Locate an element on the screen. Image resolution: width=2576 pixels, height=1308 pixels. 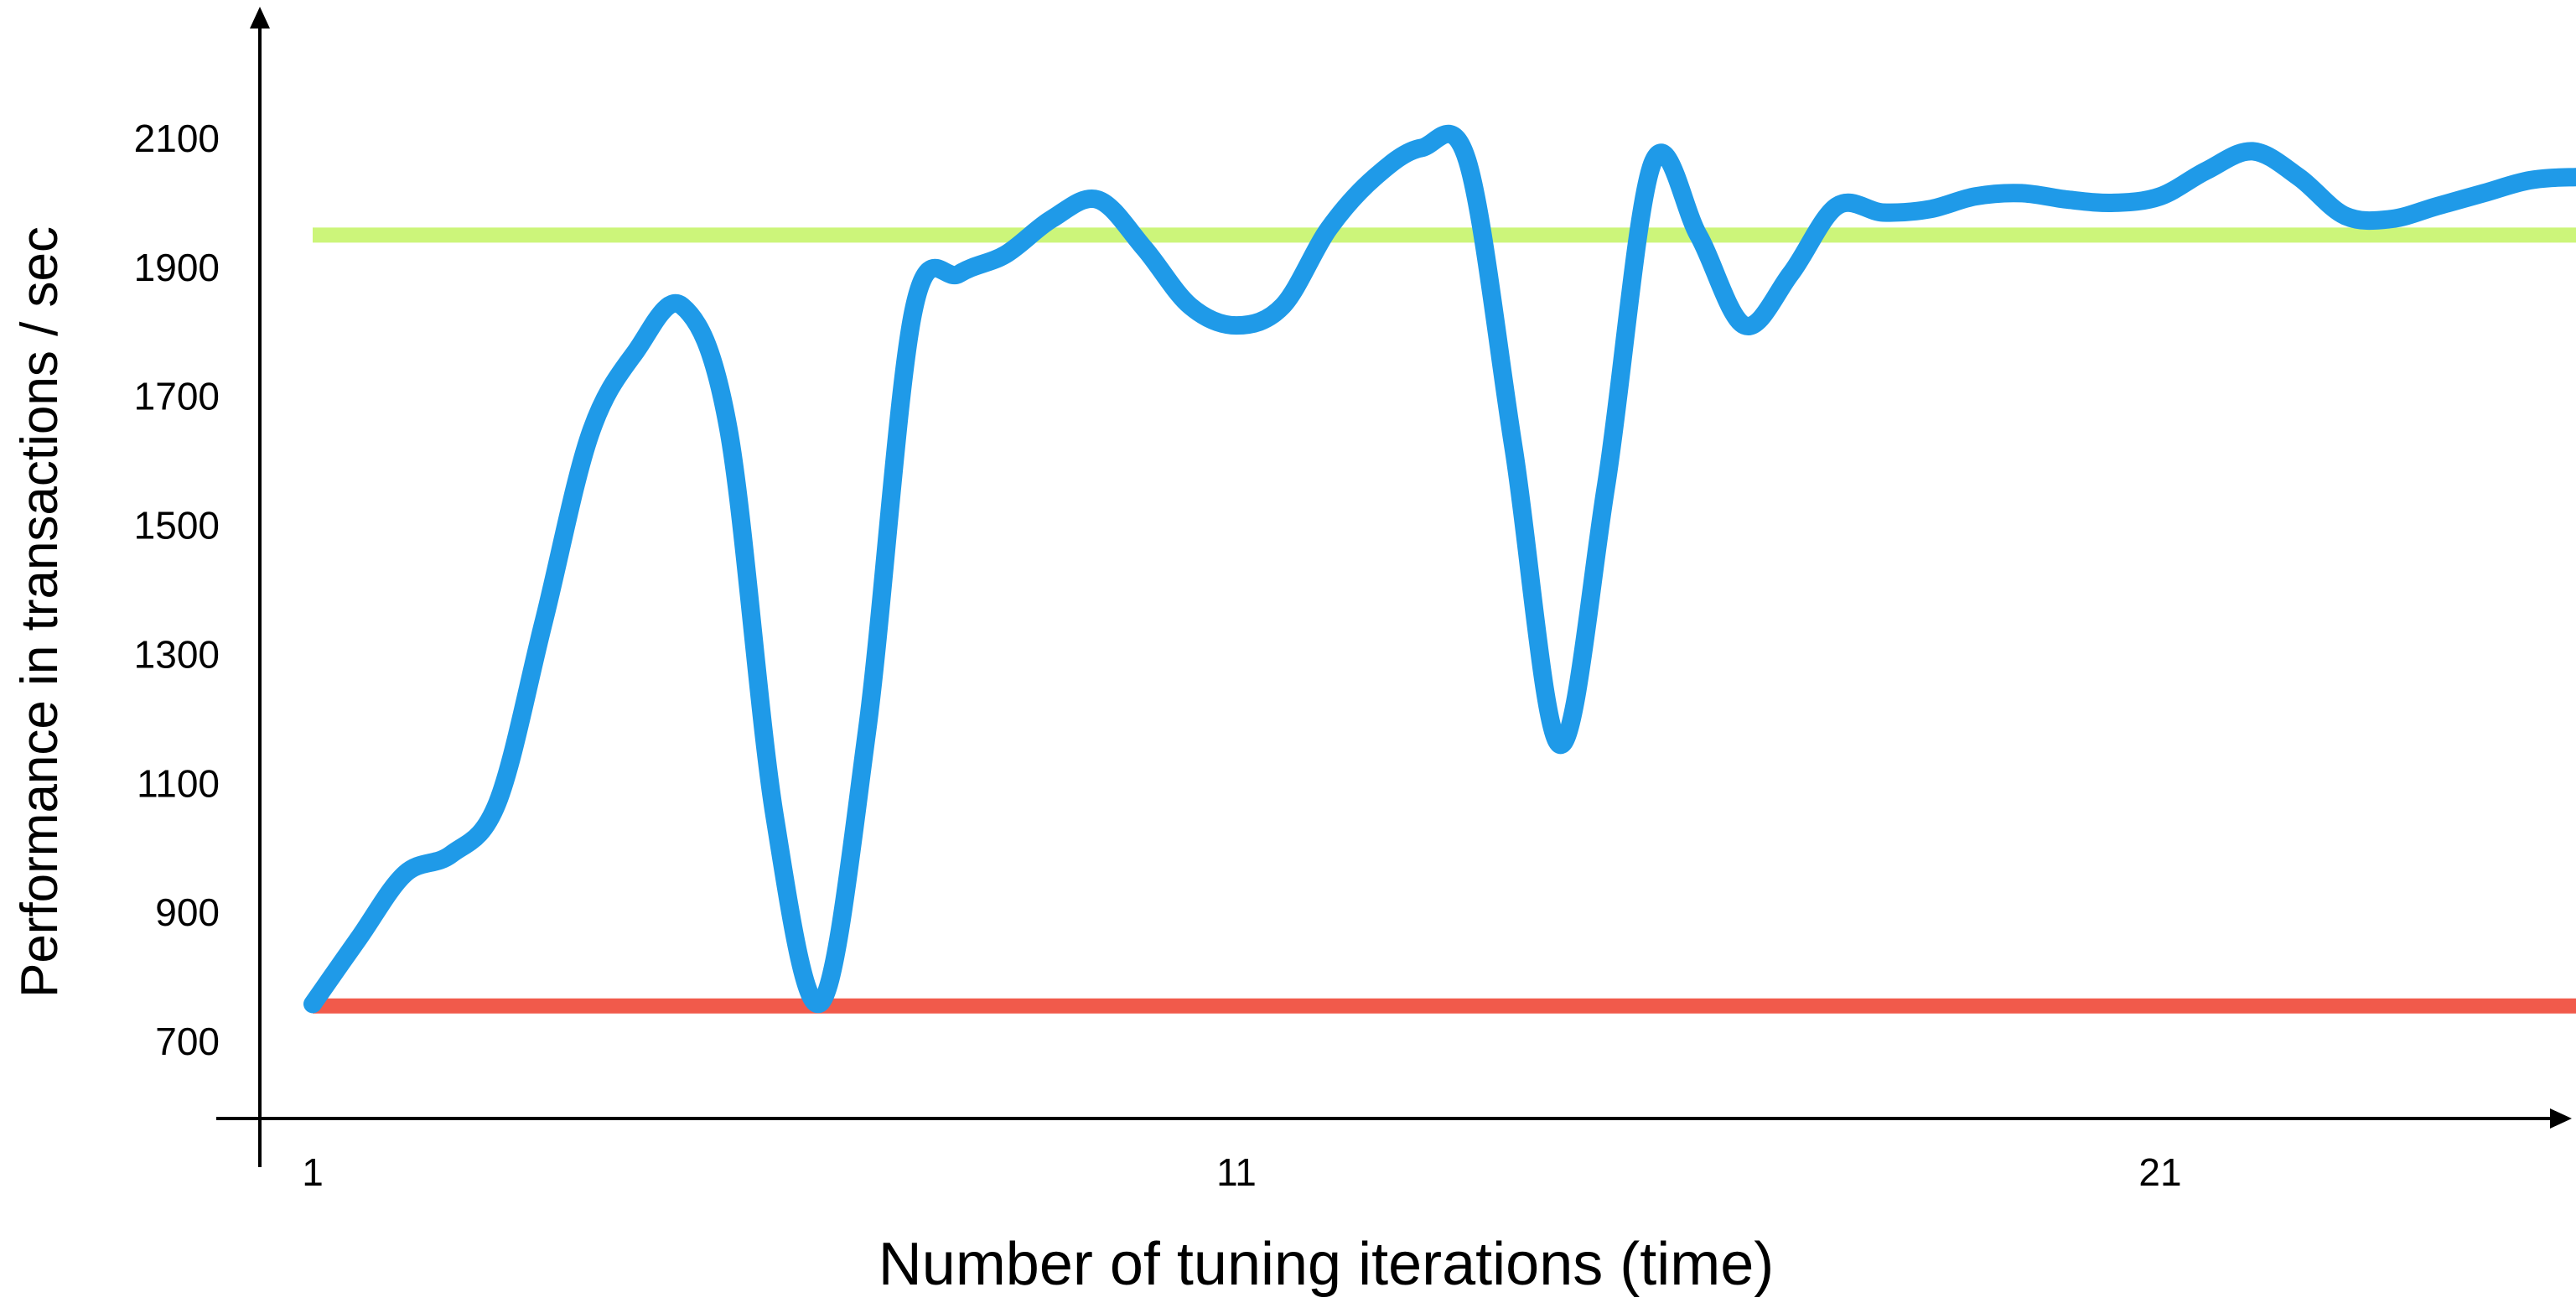
y-tick-label: 900 is located at coordinates (187, 912).